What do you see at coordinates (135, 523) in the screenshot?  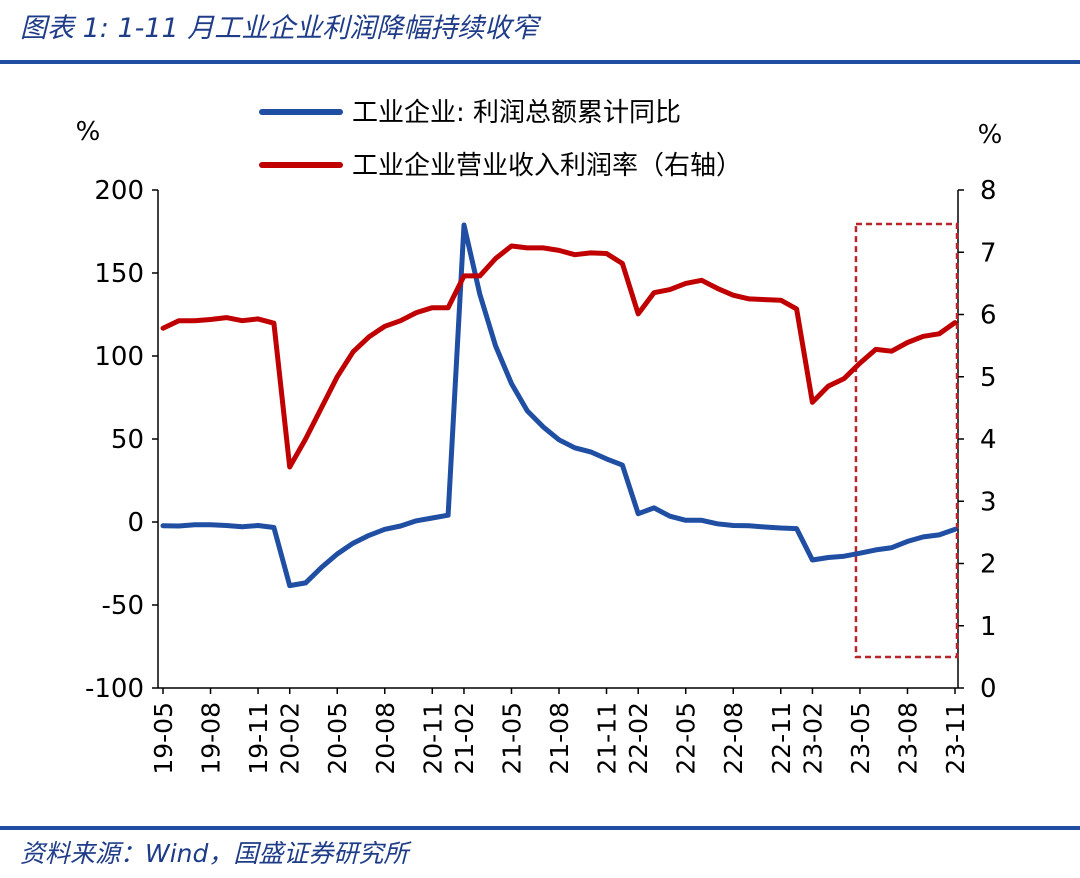 I see `left-tick-label: 0` at bounding box center [135, 523].